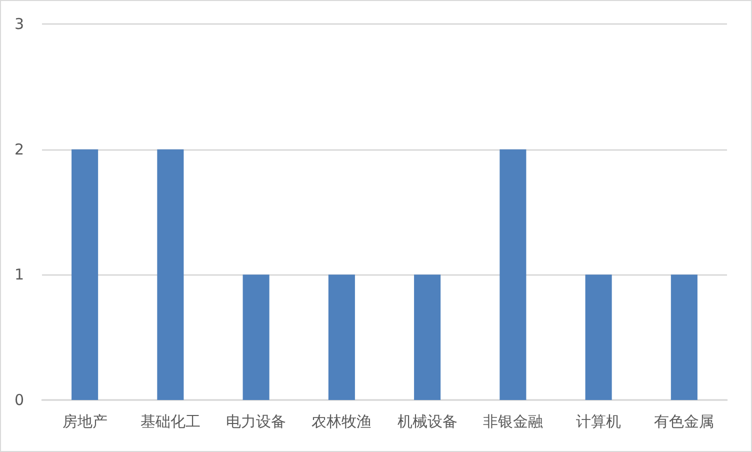 Image resolution: width=752 pixels, height=452 pixels. I want to click on x-tick-label: 电力设备, so click(256, 421).